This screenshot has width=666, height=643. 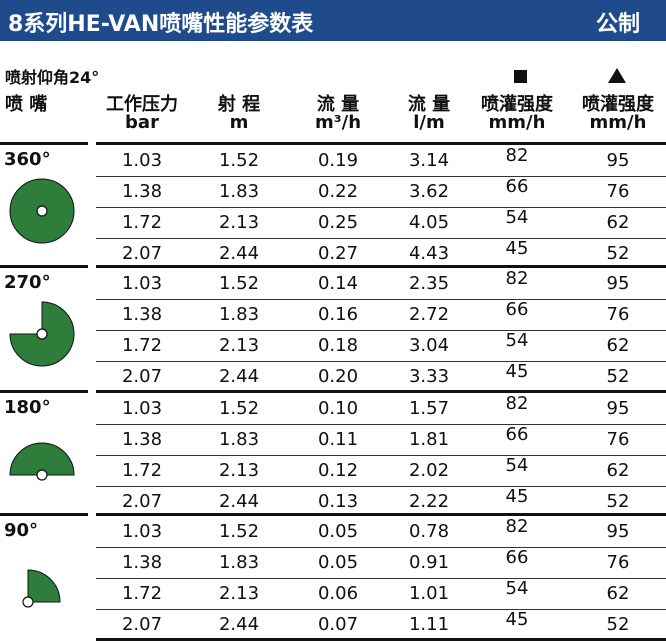 I want to click on square-marker-icon, so click(x=520, y=76).